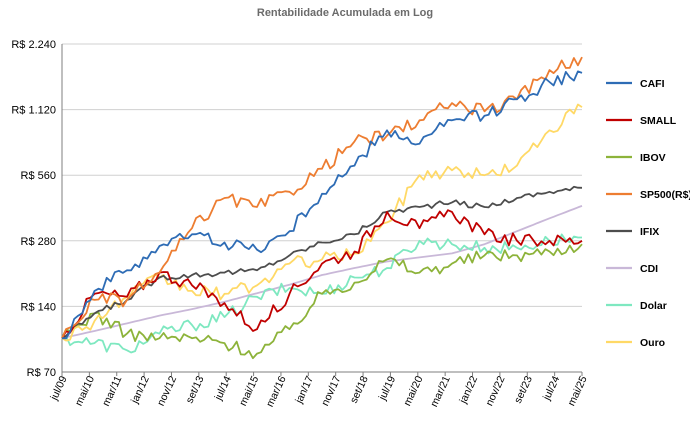  What do you see at coordinates (652, 84) in the screenshot?
I see `legend-label: CAFI` at bounding box center [652, 84].